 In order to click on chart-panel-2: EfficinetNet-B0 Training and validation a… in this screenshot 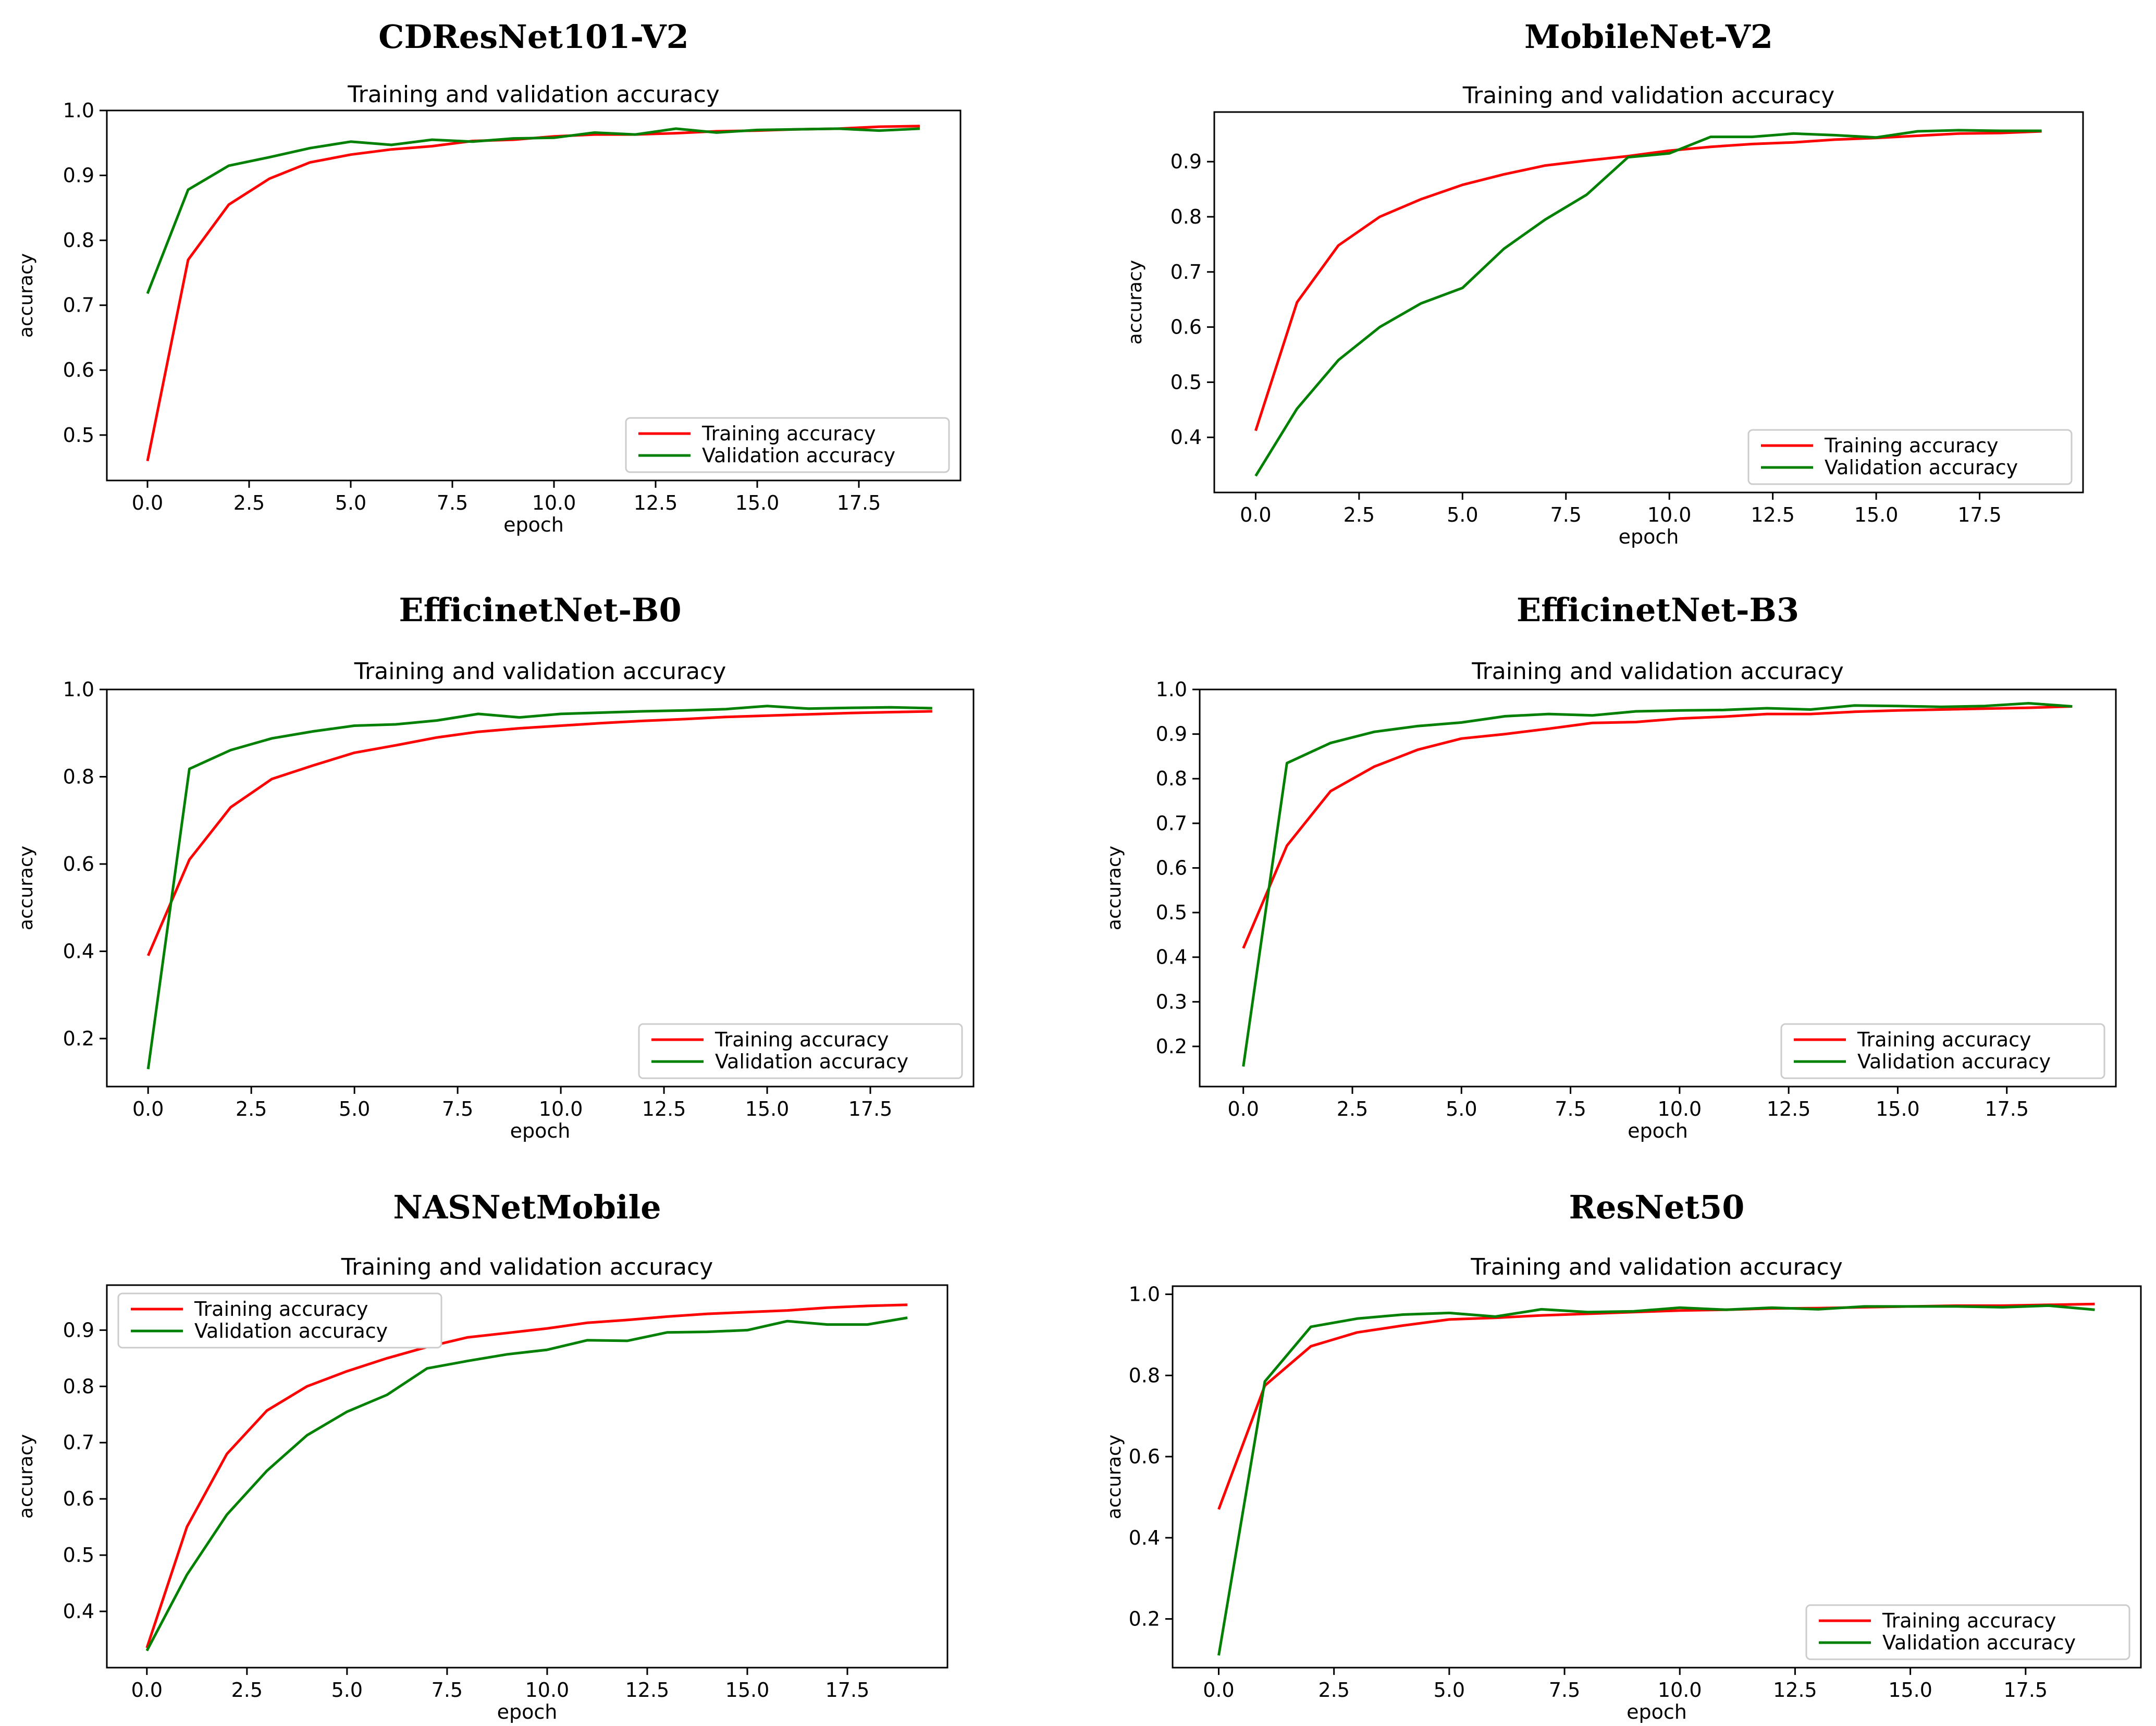, I will do `click(495, 866)`.